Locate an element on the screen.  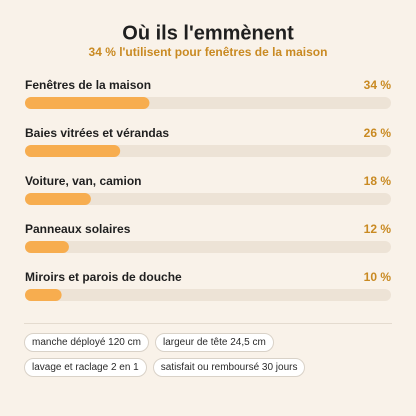
category-label: Baies vitrées et vérandas is located at coordinates (97, 133).